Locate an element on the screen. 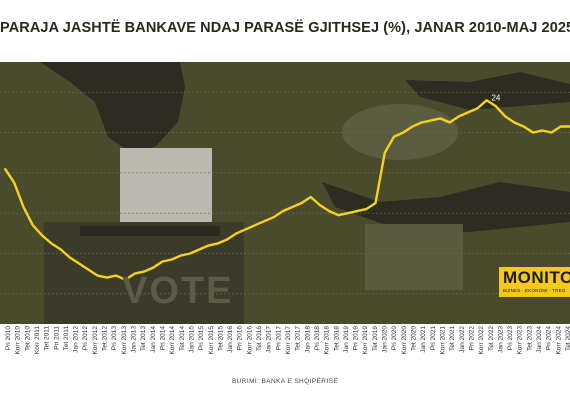 The image size is (570, 400). x-tick-label: Pri 2010 is located at coordinates (8, 338).